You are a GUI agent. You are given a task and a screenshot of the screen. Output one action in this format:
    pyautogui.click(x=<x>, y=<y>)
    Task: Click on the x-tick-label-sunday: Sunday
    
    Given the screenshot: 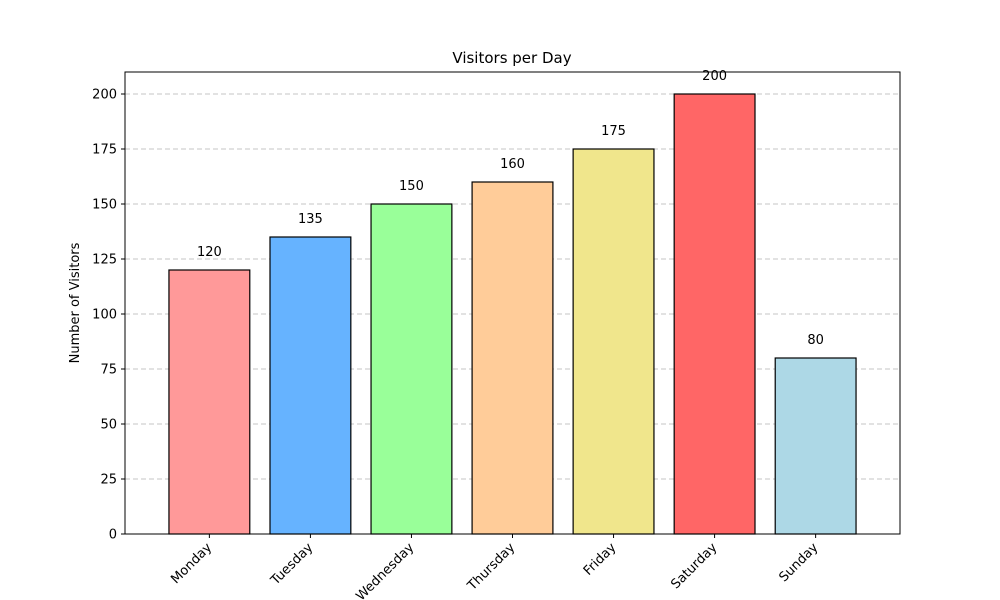 What is the action you would take?
    pyautogui.click(x=798, y=562)
    